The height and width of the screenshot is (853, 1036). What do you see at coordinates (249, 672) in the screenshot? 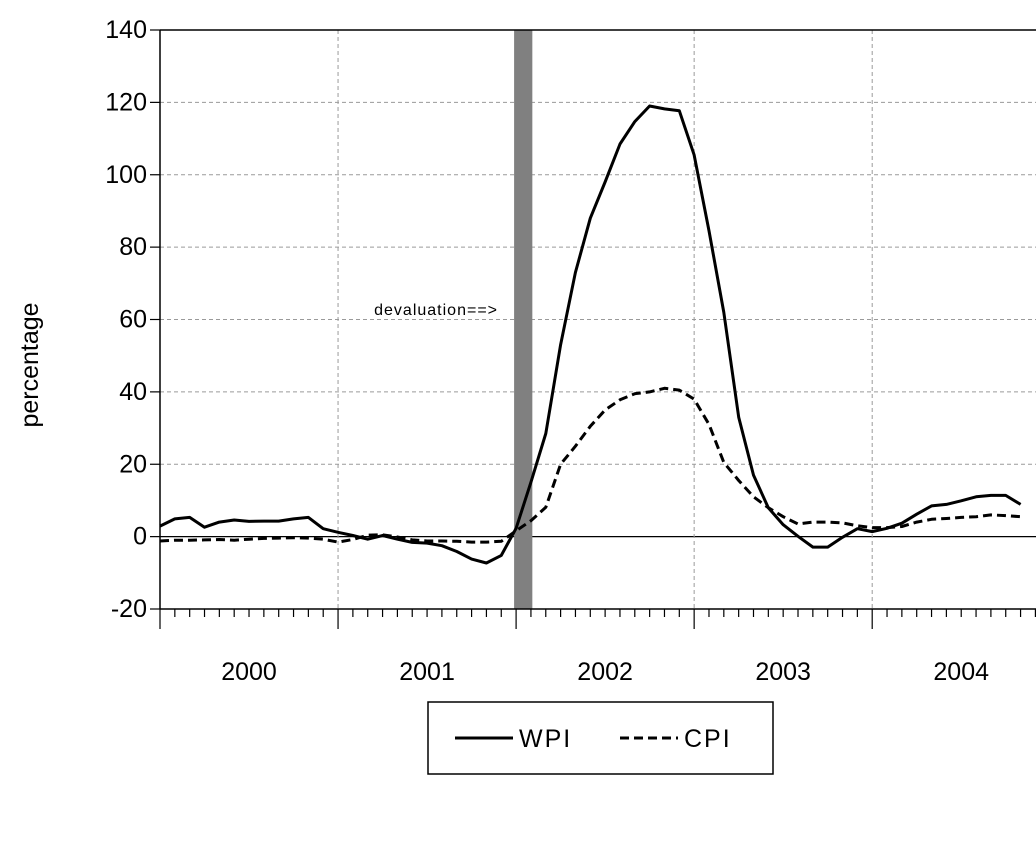
I see `x-tick-label: 2000` at bounding box center [249, 672].